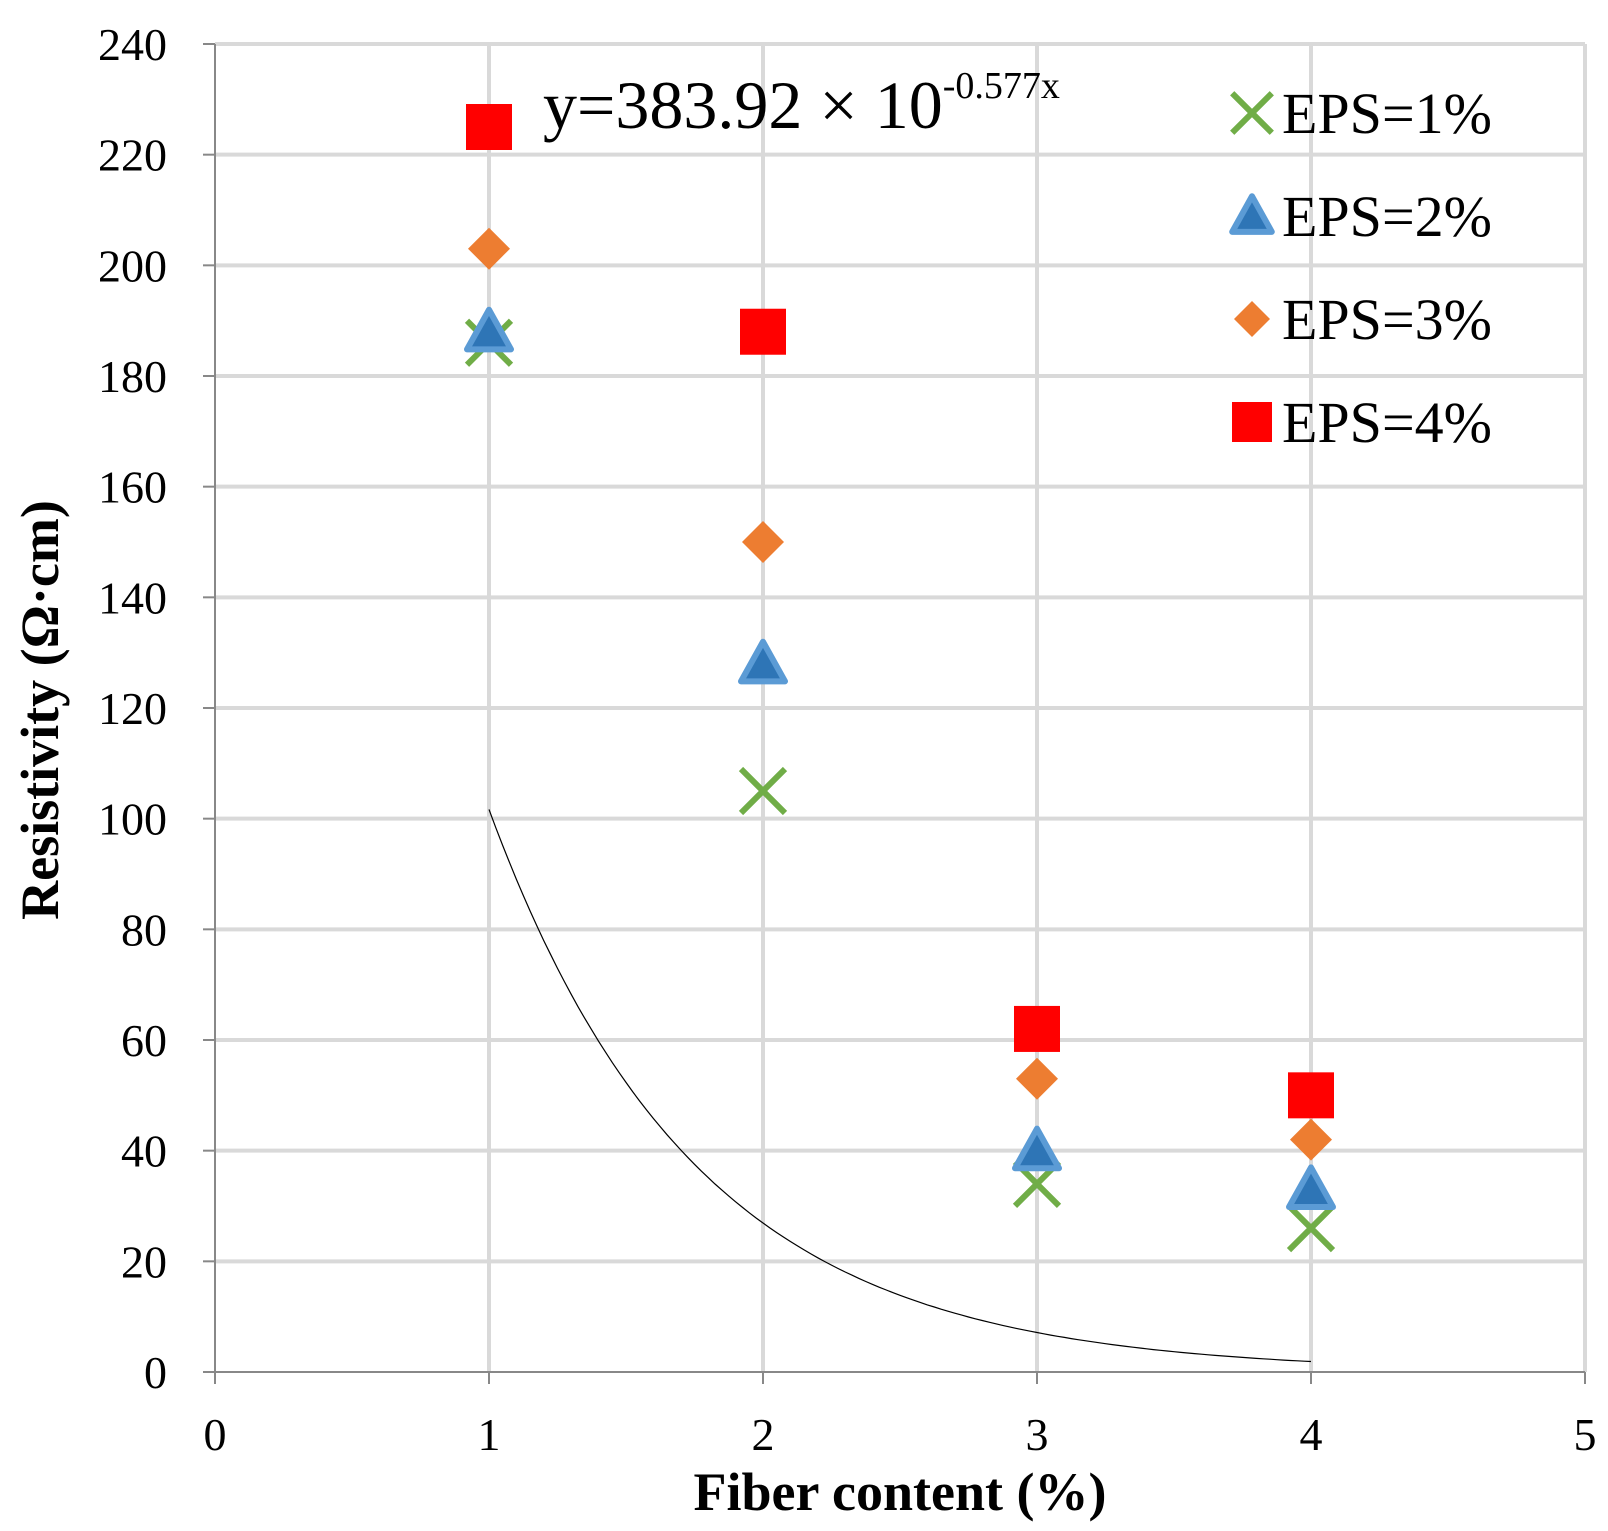  I want to click on trendline-equation: y=383.92 × 10-0.577x, so click(801, 104).